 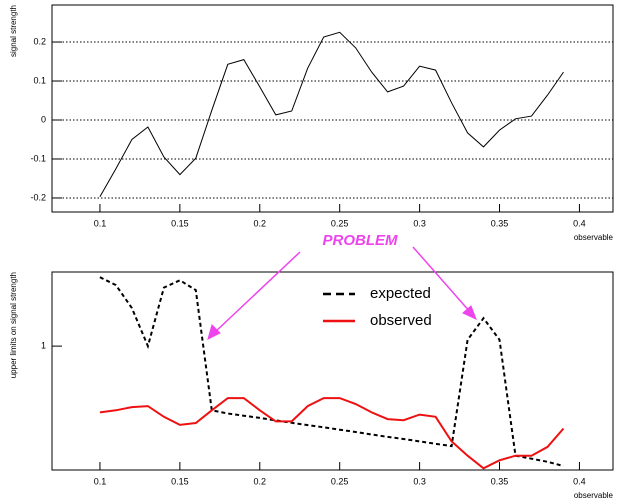 What do you see at coordinates (401, 320) in the screenshot?
I see `legend-label: observed` at bounding box center [401, 320].